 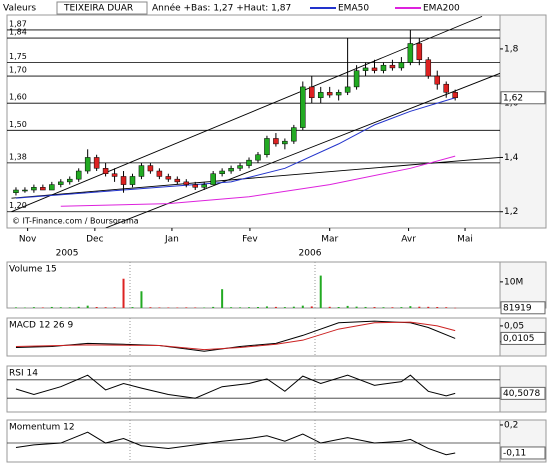 I want to click on last-value-label: -0,11, so click(x=514, y=453).